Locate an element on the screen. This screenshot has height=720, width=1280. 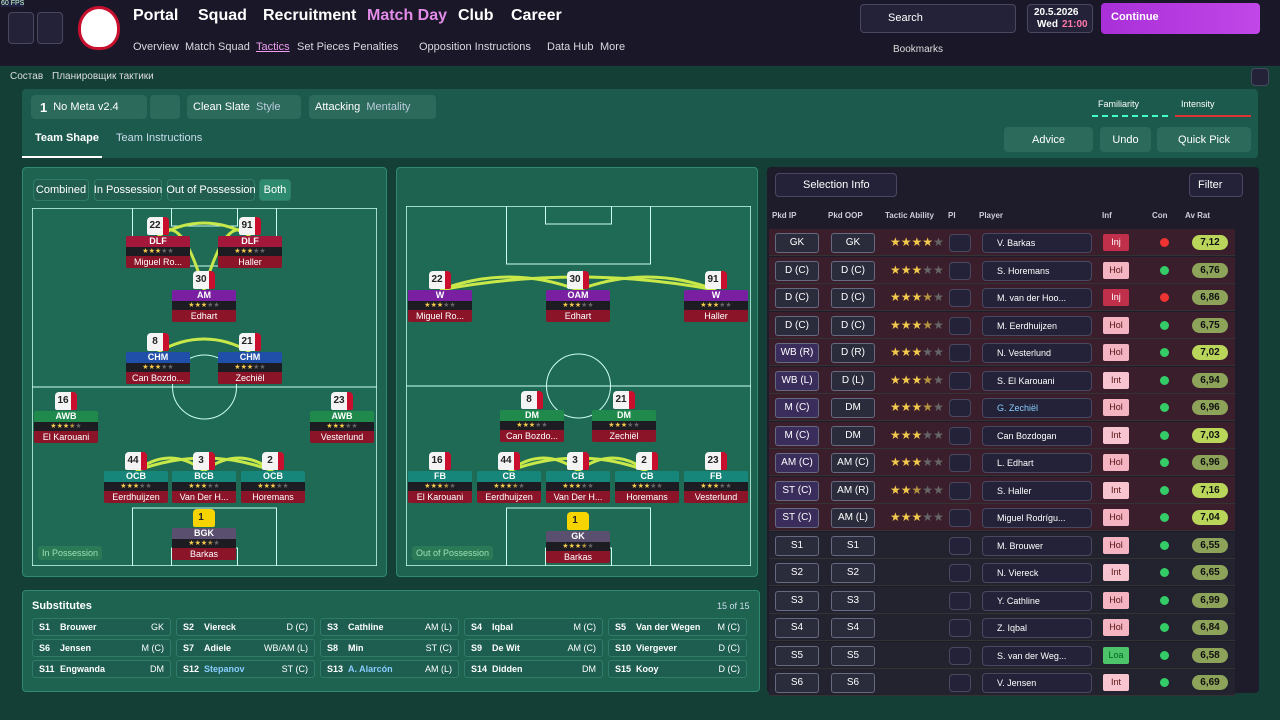
pkd-ip: S4 is located at coordinates (797, 628).